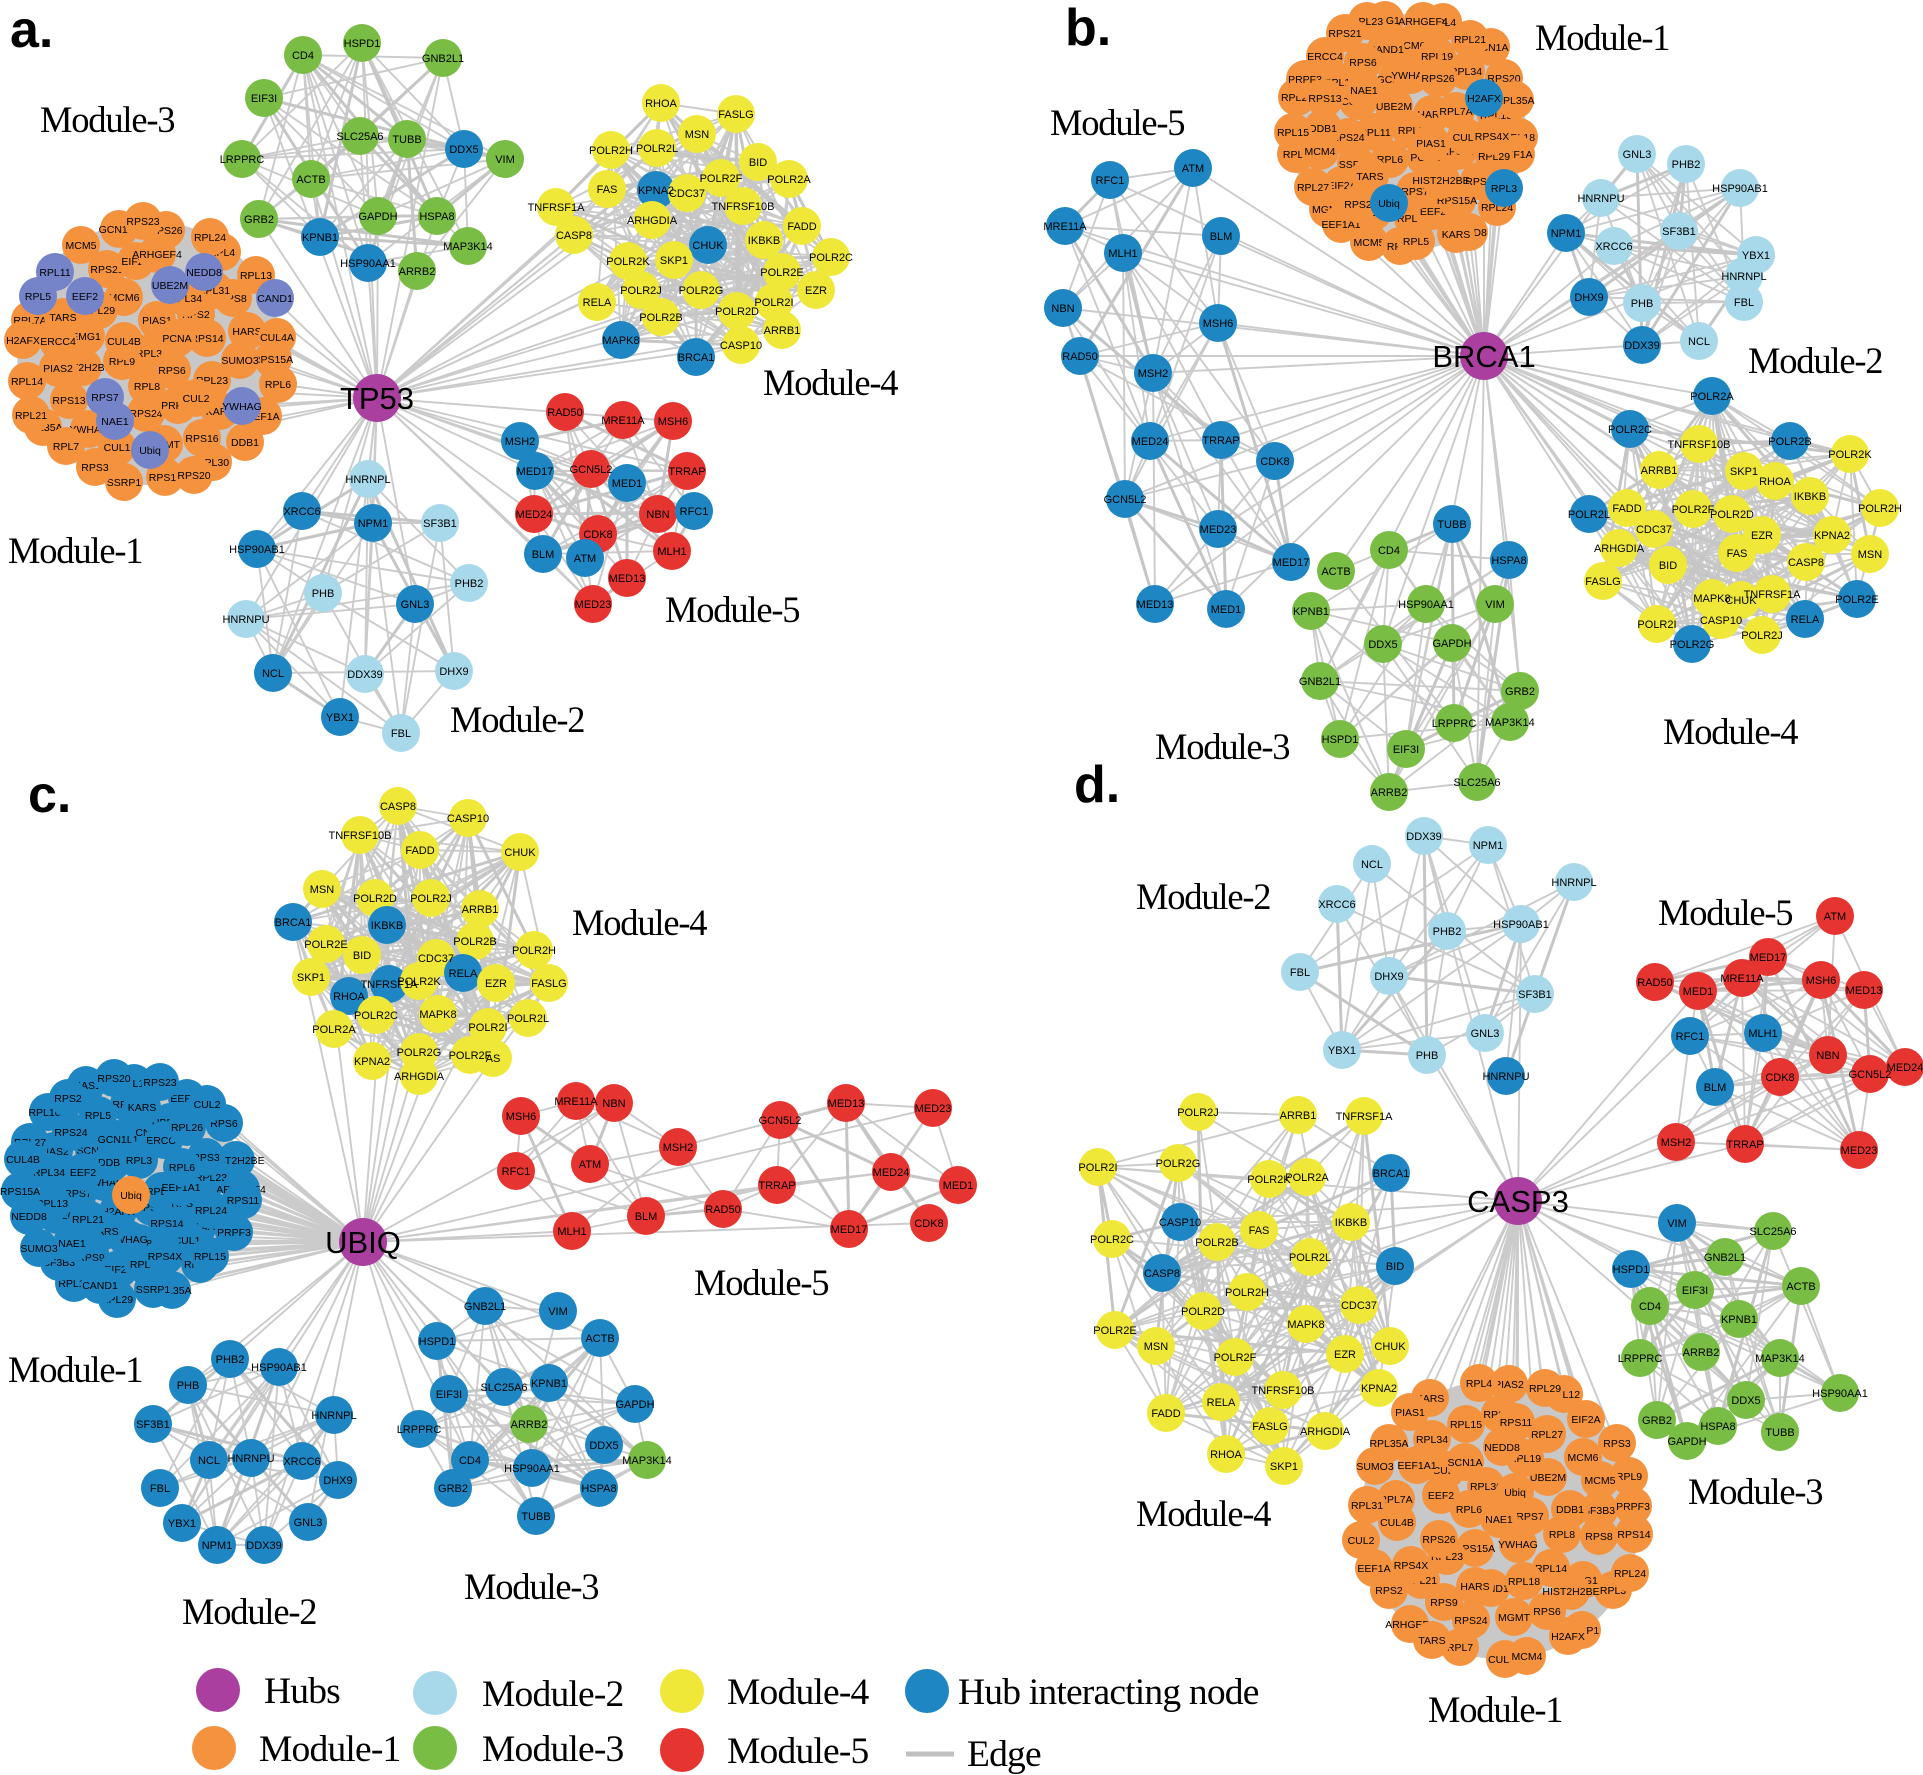  Describe the element at coordinates (1686, 1442) in the screenshot. I see `svg-text: GAPDH` at that location.